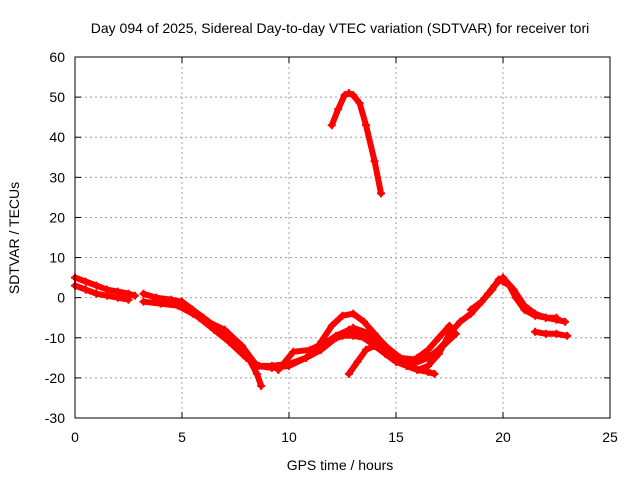 The height and width of the screenshot is (480, 640). I want to click on y-tick-label: 40, so click(57, 137).